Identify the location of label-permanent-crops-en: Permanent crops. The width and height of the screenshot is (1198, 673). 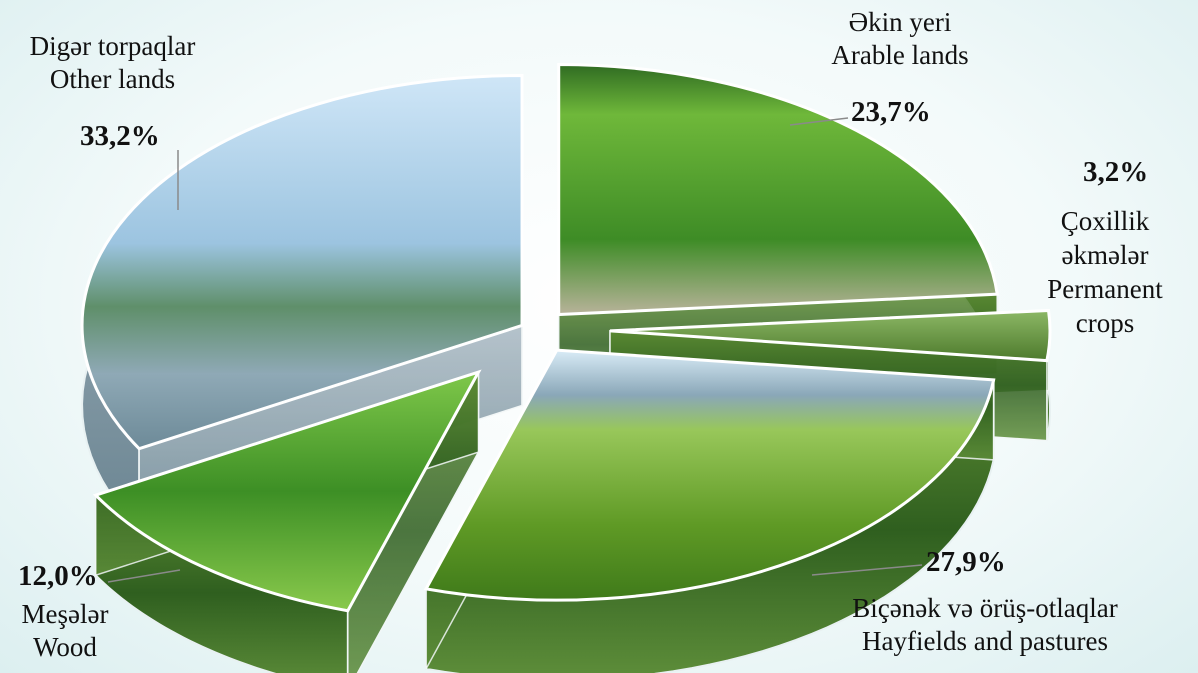
(1105, 306).